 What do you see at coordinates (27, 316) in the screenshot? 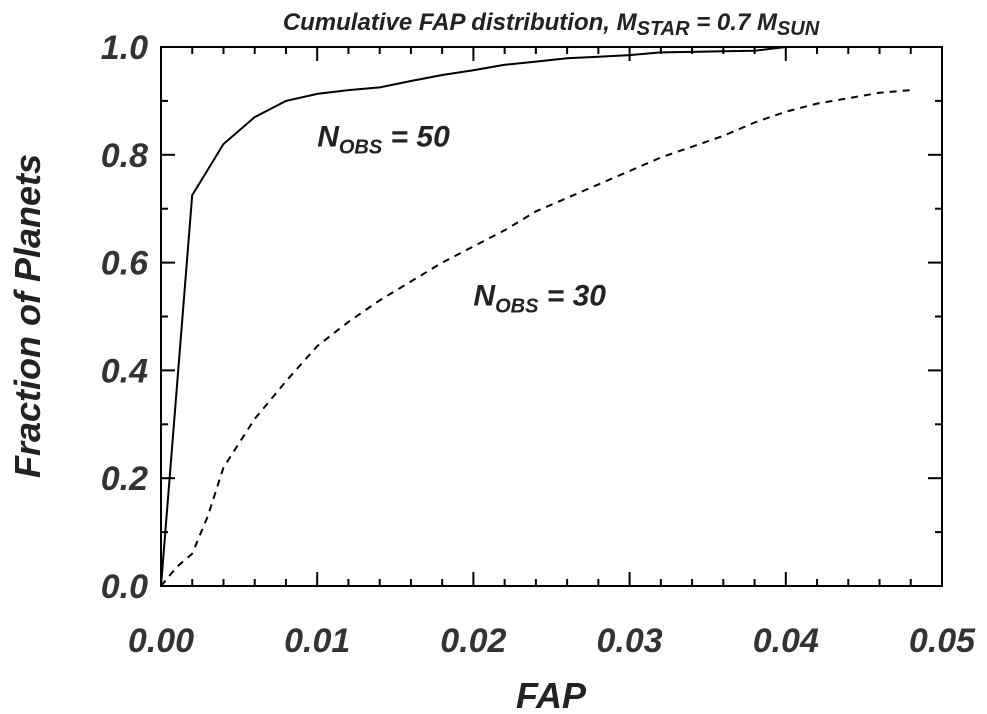
I see `y-axis-title: Fraction of Planets` at bounding box center [27, 316].